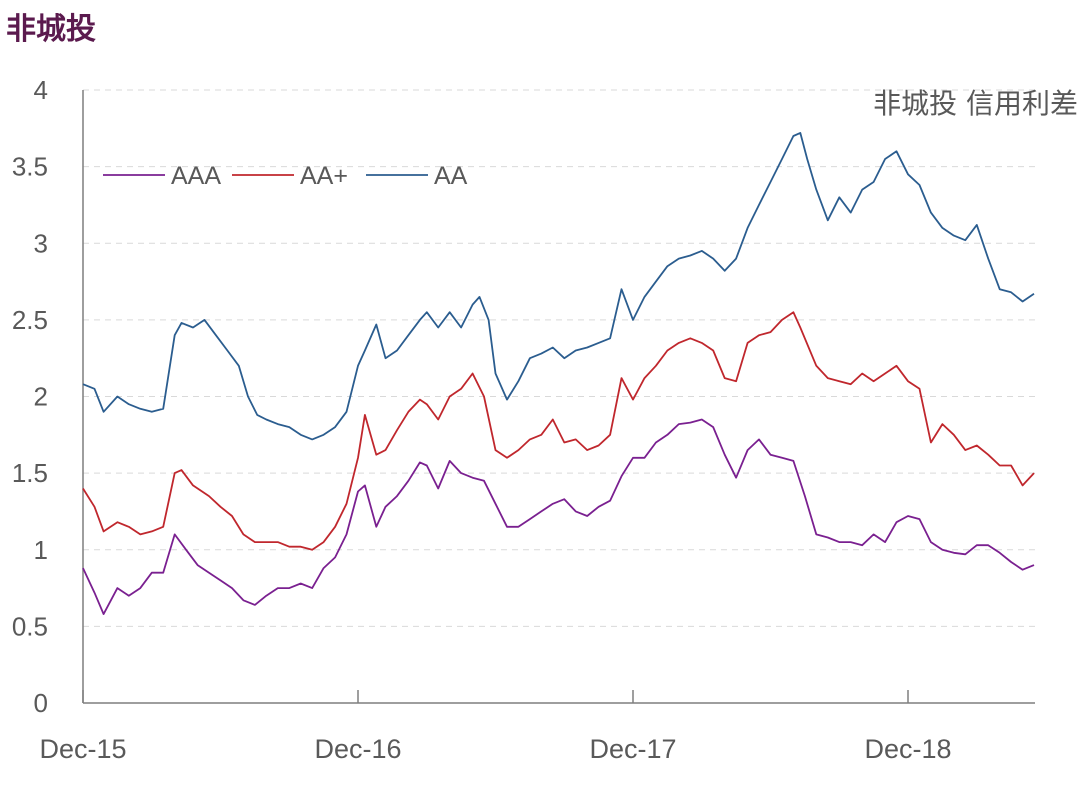 The height and width of the screenshot is (793, 1080). I want to click on y-tick-label: 0.5, so click(30, 626).